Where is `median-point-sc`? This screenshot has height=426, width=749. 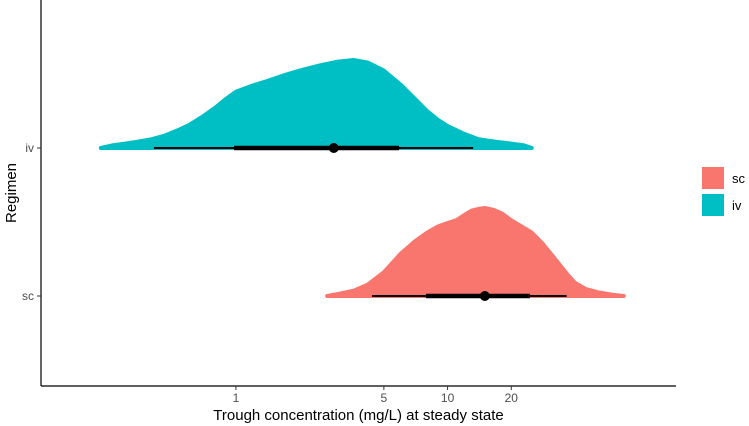 median-point-sc is located at coordinates (484, 296).